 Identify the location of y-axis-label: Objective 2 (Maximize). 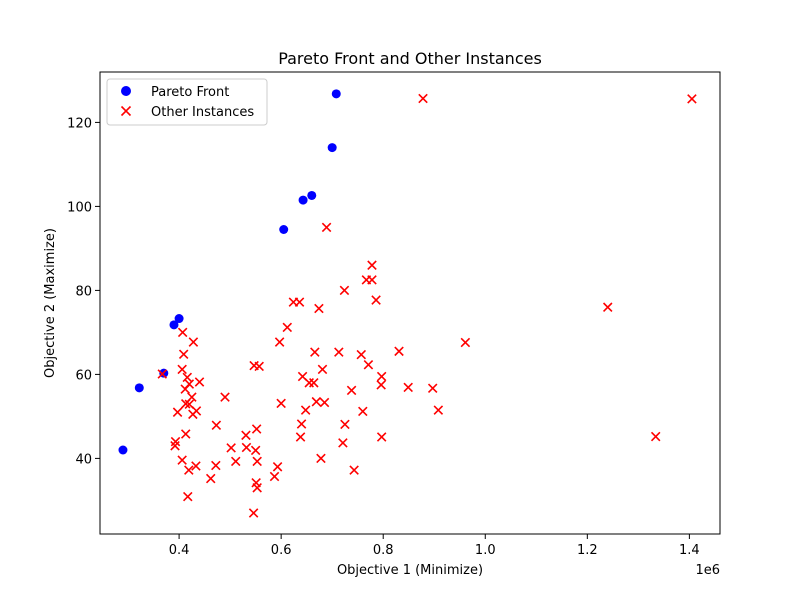
(50, 303).